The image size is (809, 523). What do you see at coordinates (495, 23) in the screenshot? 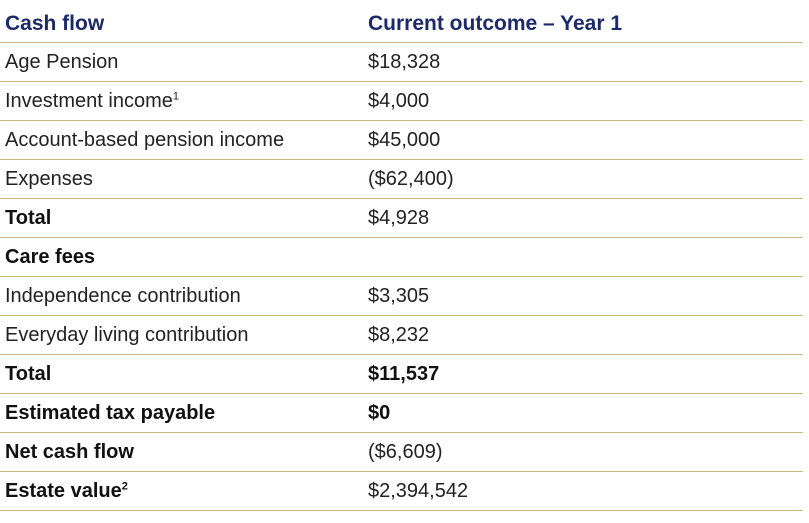
I see `column-header-current-outcome: Current outcome – Year 1` at bounding box center [495, 23].